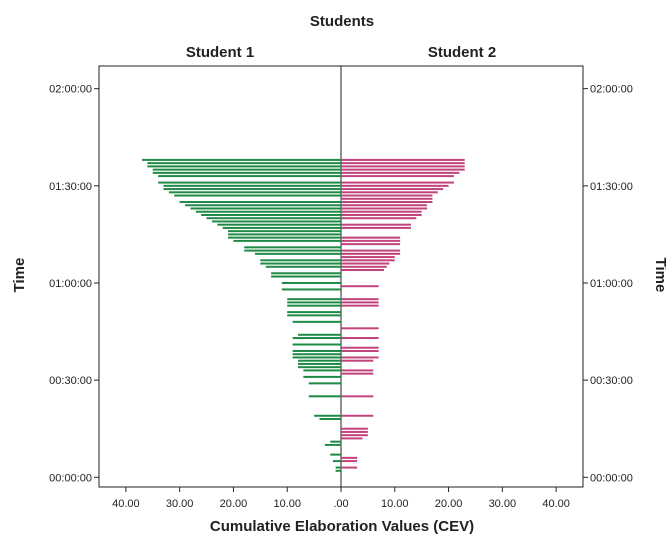 The image size is (666, 534). I want to click on y-tick-label-right: 00:00:00, so click(611, 478).